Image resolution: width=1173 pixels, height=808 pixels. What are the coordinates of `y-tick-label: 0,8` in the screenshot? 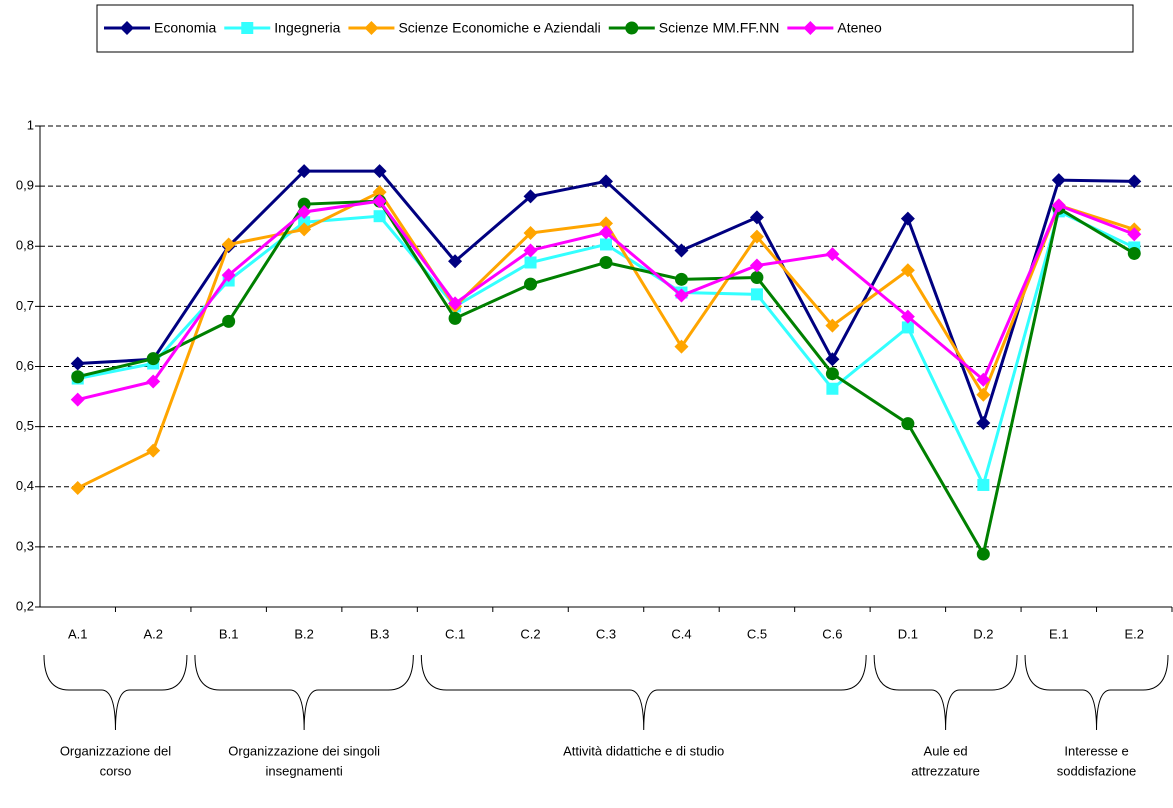 It's located at (25, 245).